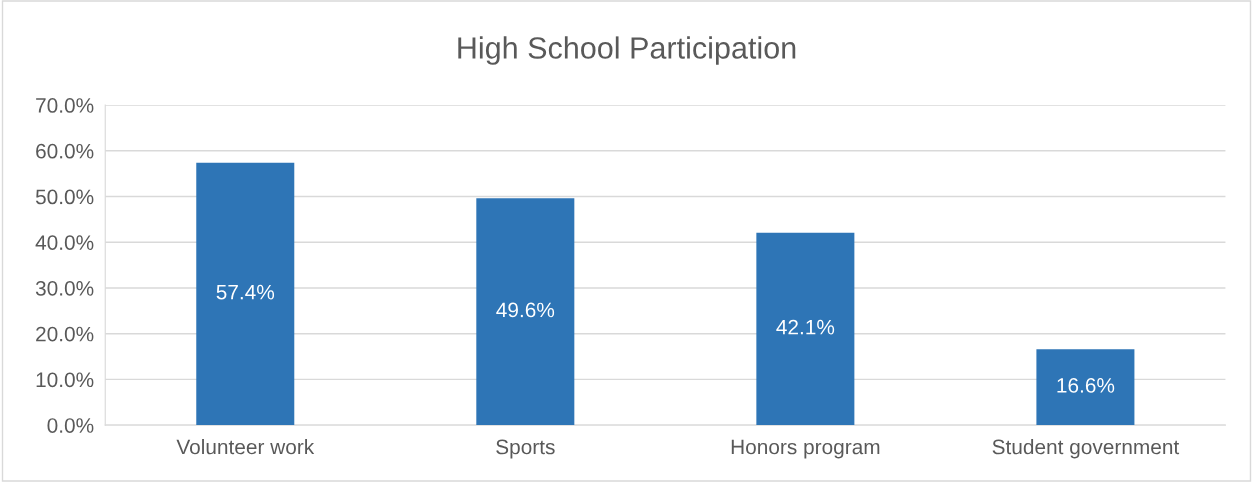 The image size is (1253, 482). Describe the element at coordinates (525, 449) in the screenshot. I see `x-tick-label: Sports` at that location.